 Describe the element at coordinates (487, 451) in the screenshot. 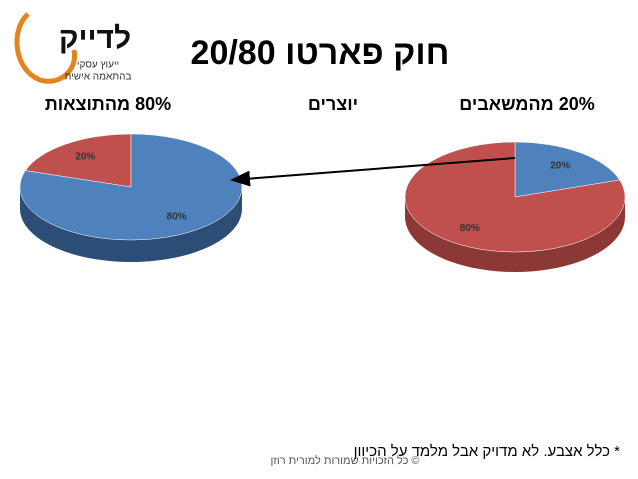

I see `footnote: * כלל אצבע. לא מדויק אבל מלמד על הכיוון` at that location.